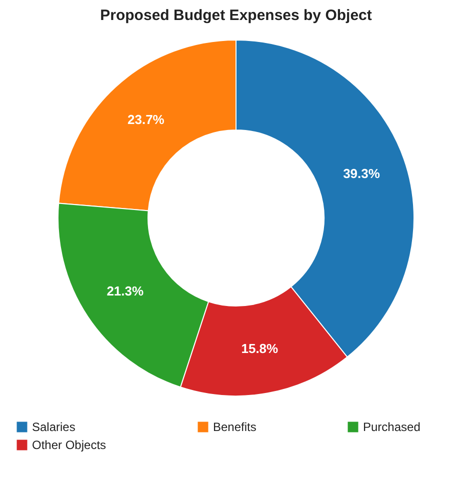  I want to click on legend-label: Salaries, so click(54, 427).